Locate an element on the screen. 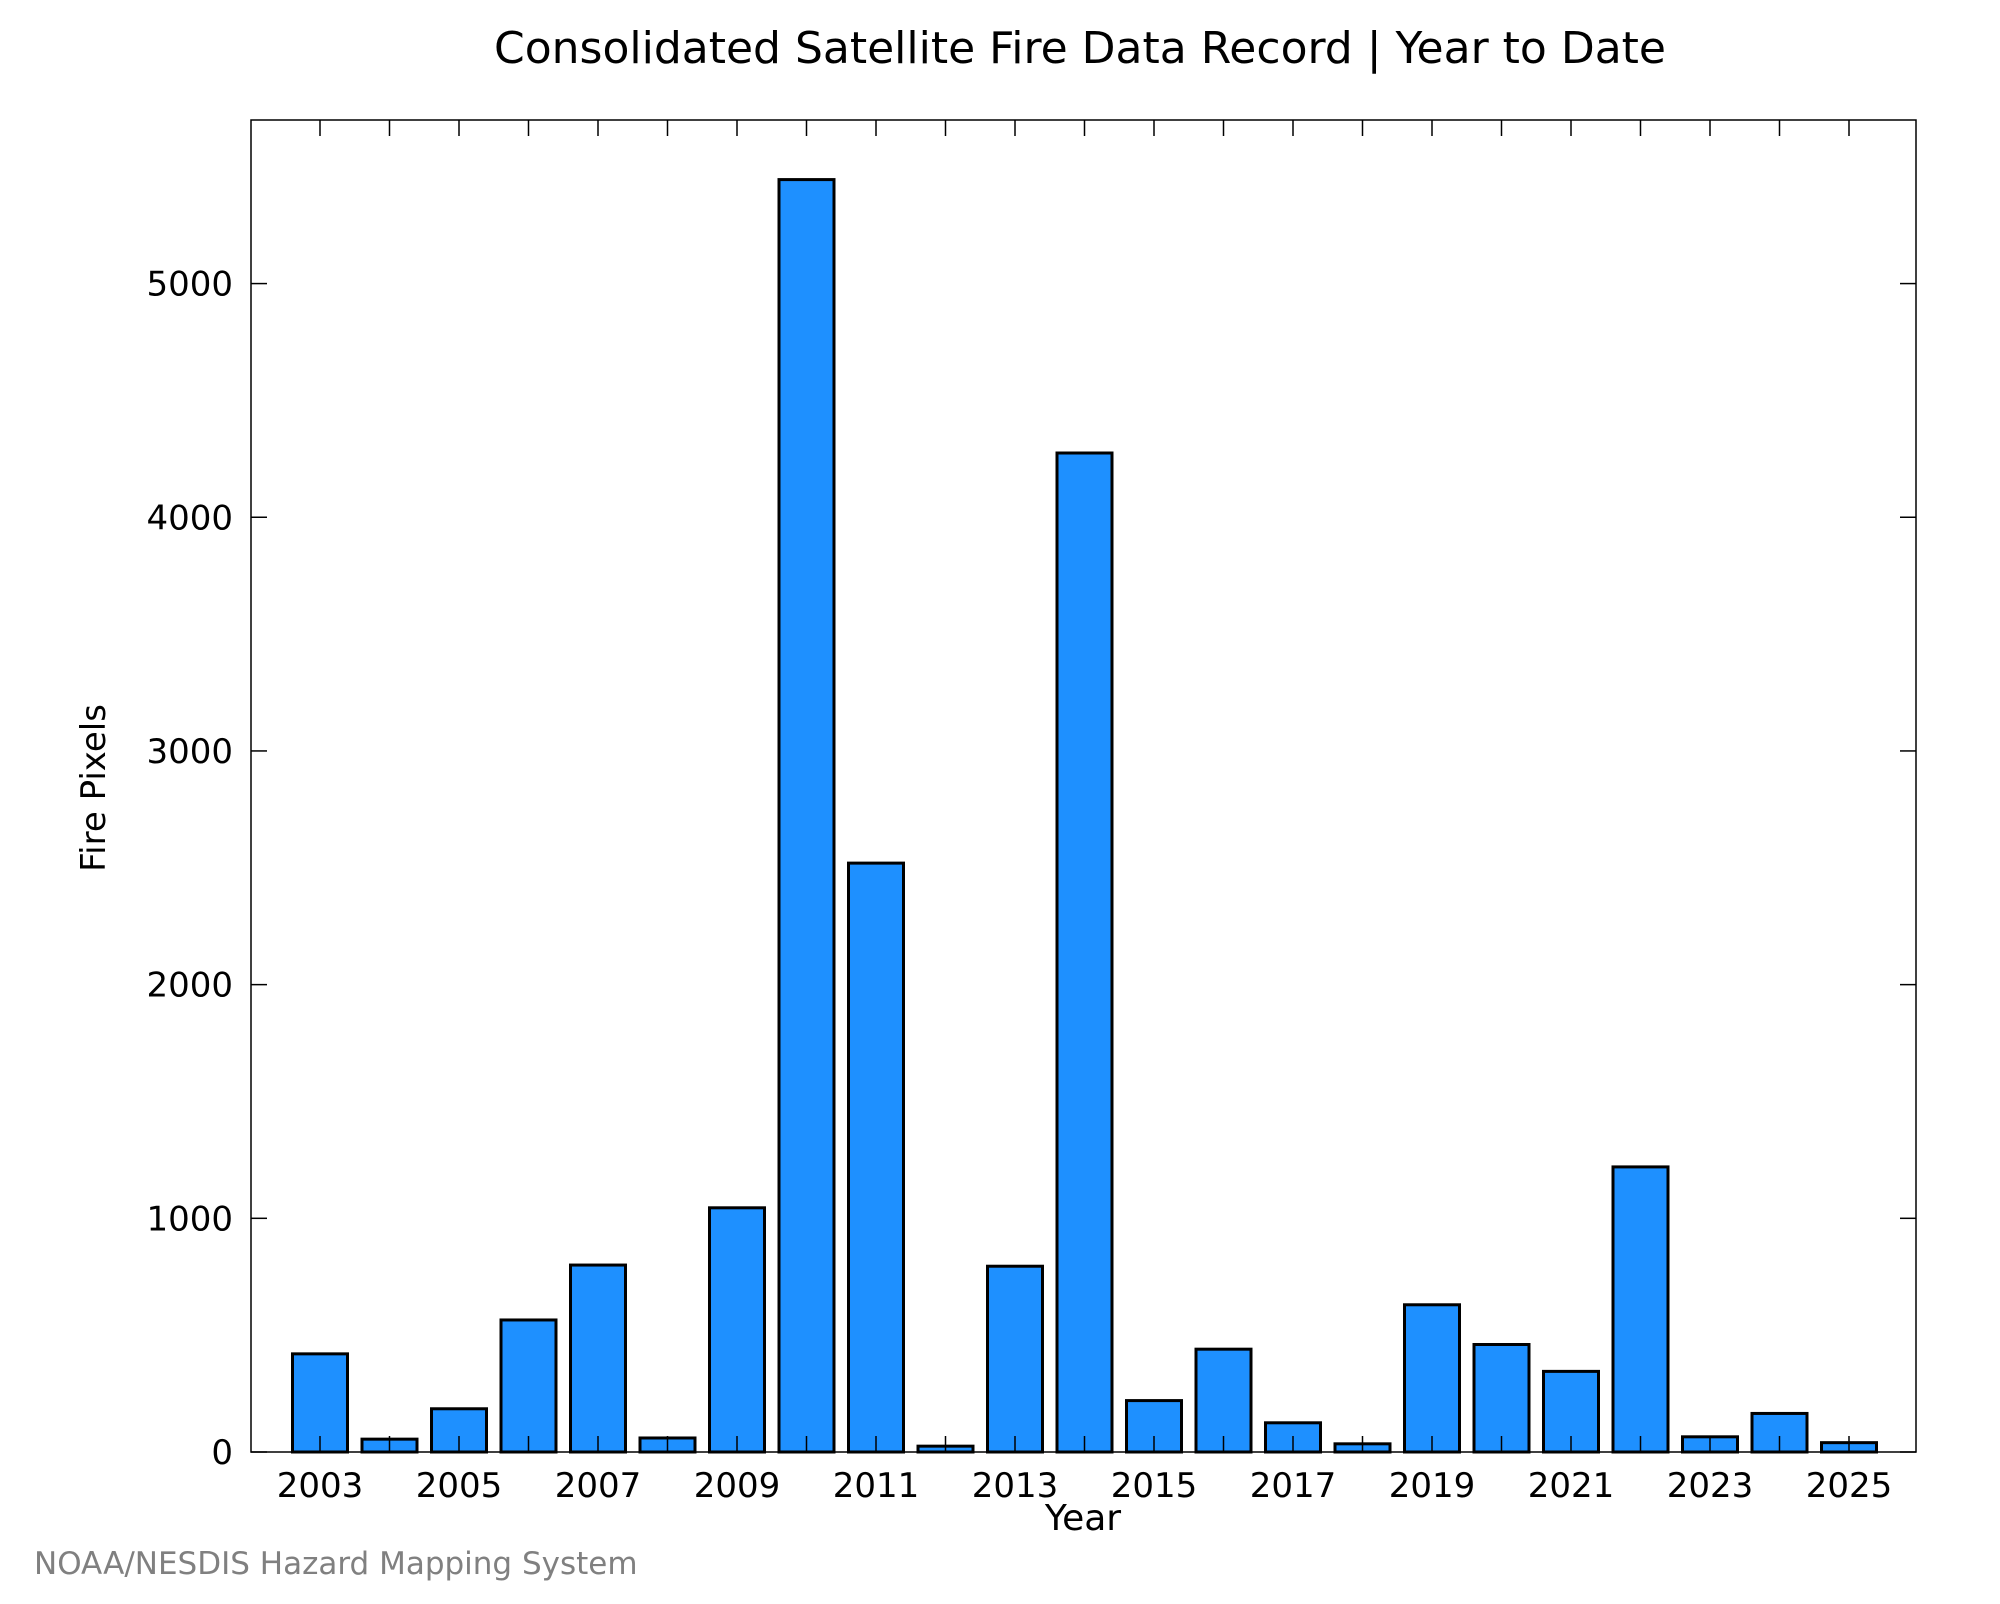 The image size is (2000, 1604). y-tick-label-1000: 1000 is located at coordinates (189, 1219).